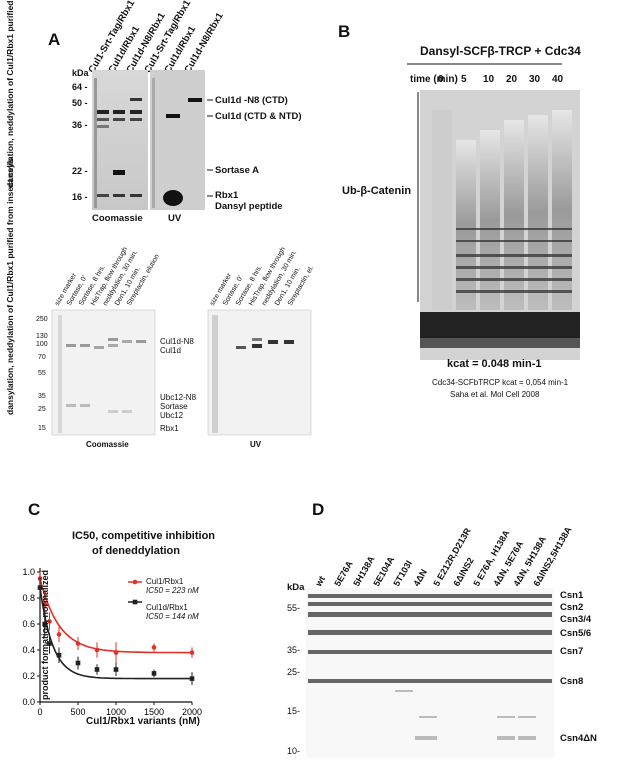  What do you see at coordinates (495, 394) in the screenshot?
I see `reference-citation: Saha et al. Mol Cell 2008` at bounding box center [495, 394].